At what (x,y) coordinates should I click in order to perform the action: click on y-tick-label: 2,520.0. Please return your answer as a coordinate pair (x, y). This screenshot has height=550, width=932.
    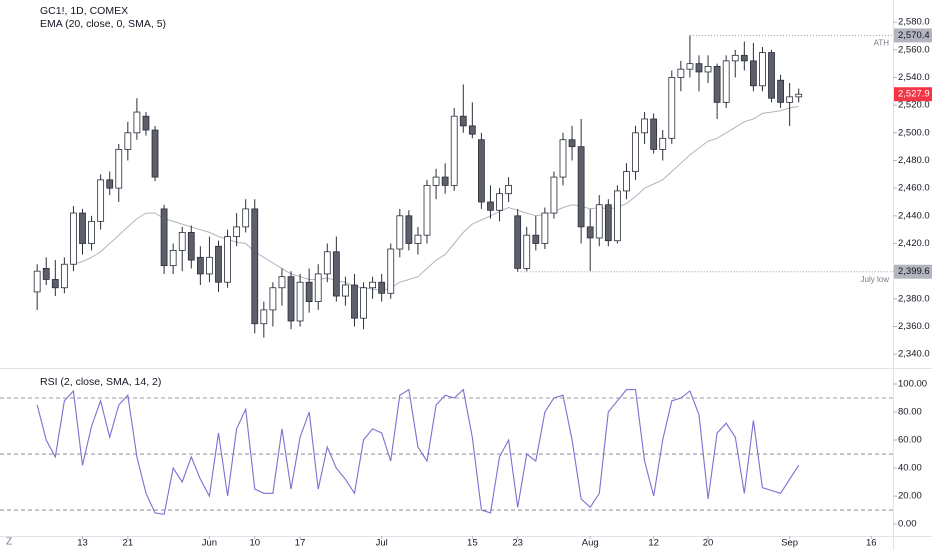
    Looking at the image, I should click on (914, 105).